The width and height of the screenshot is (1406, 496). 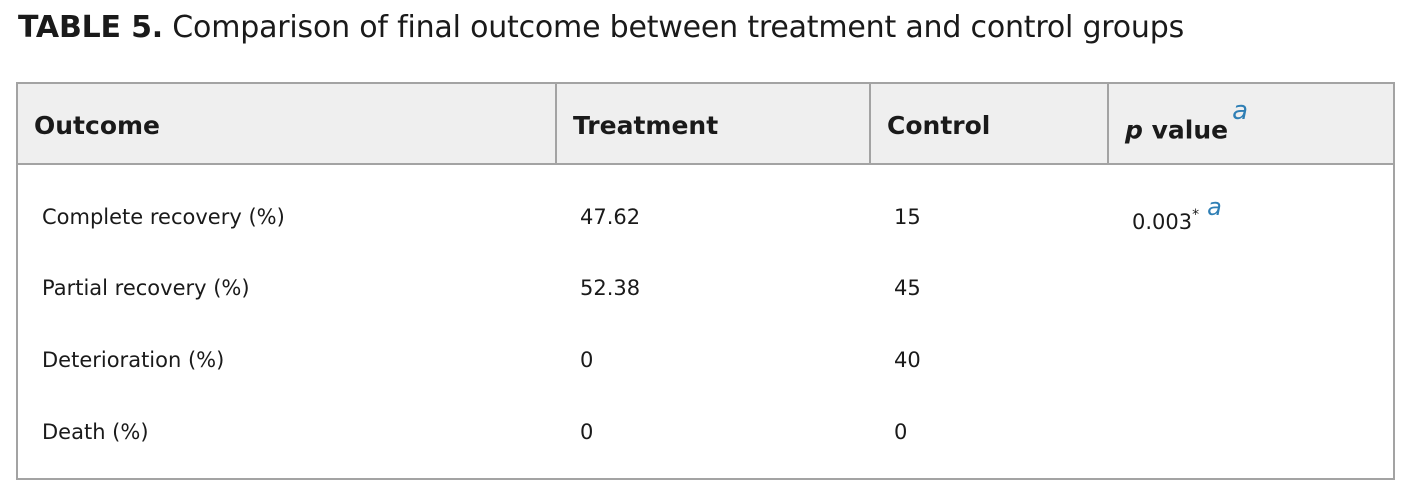 What do you see at coordinates (1185, 130) in the screenshot?
I see `header-p-value-rest: value` at bounding box center [1185, 130].